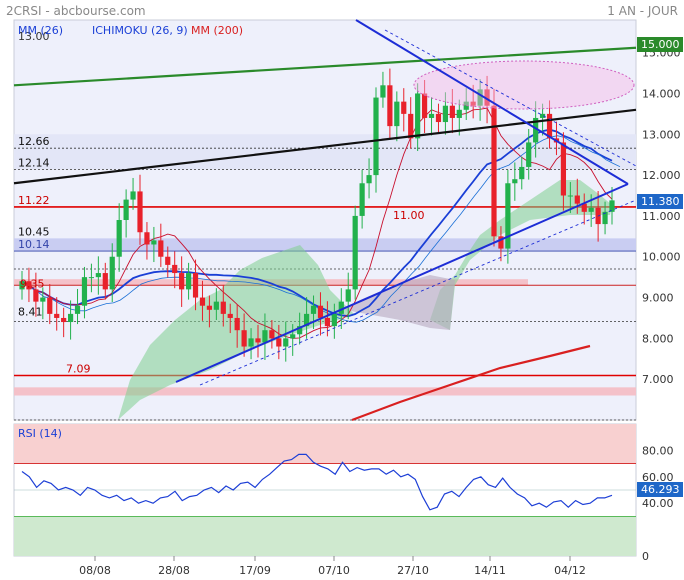  I want to click on rsi-tick-60.00: 60.00, so click(658, 477).